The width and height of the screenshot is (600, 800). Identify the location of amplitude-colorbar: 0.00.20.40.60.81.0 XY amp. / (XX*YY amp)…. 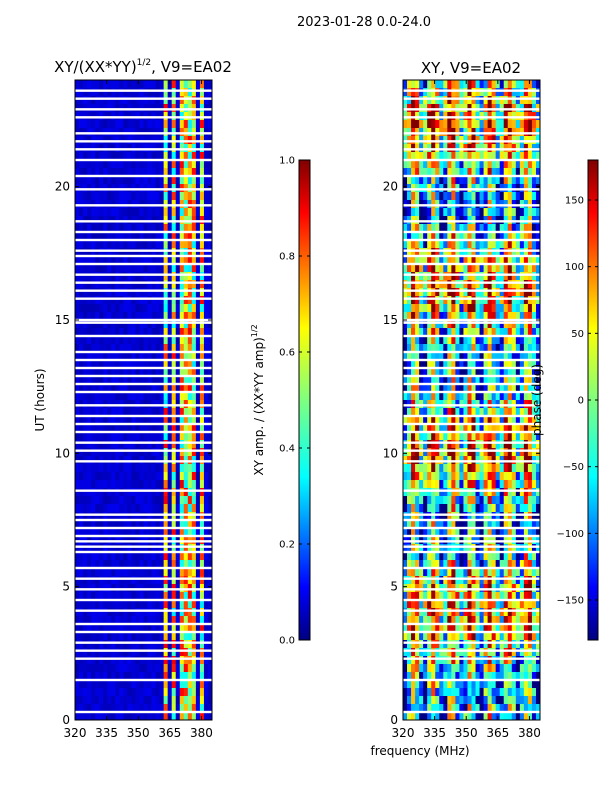
(280, 401).